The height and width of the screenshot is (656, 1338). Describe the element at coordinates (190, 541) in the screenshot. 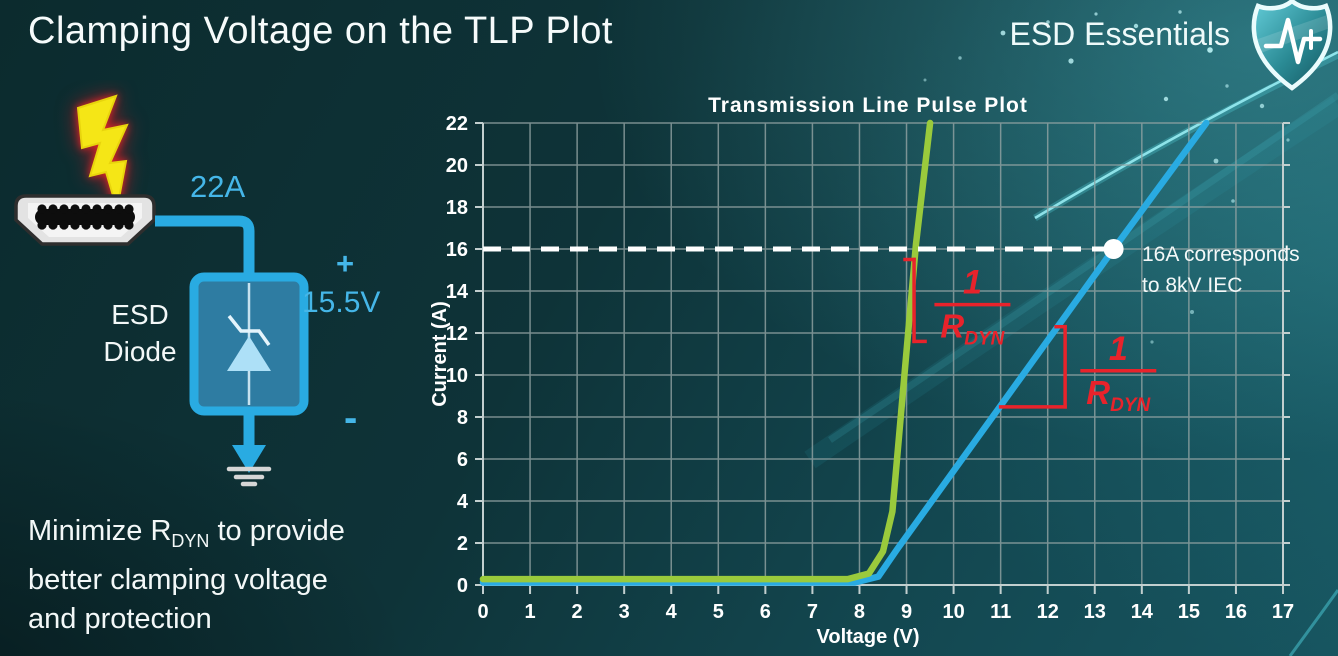

I see `rdyn-subscript: DYN` at that location.